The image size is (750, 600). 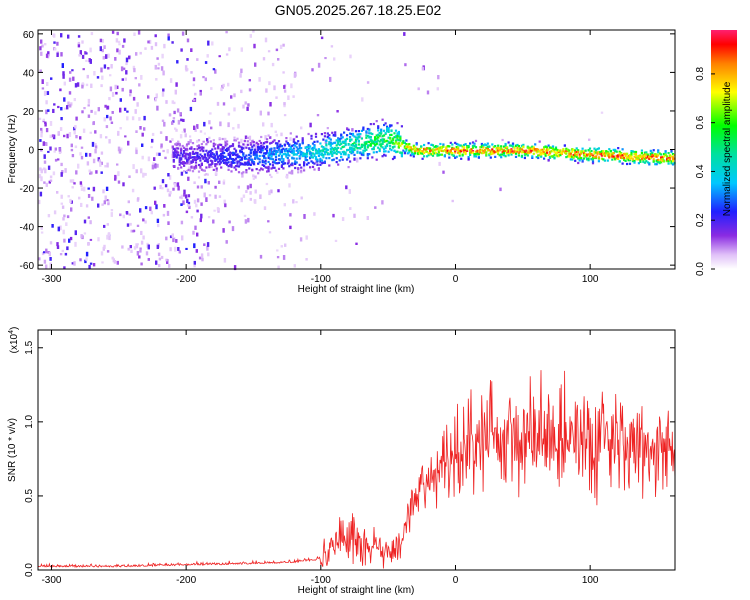 What do you see at coordinates (29, 35) in the screenshot?
I see `y-tick-label: 60` at bounding box center [29, 35].